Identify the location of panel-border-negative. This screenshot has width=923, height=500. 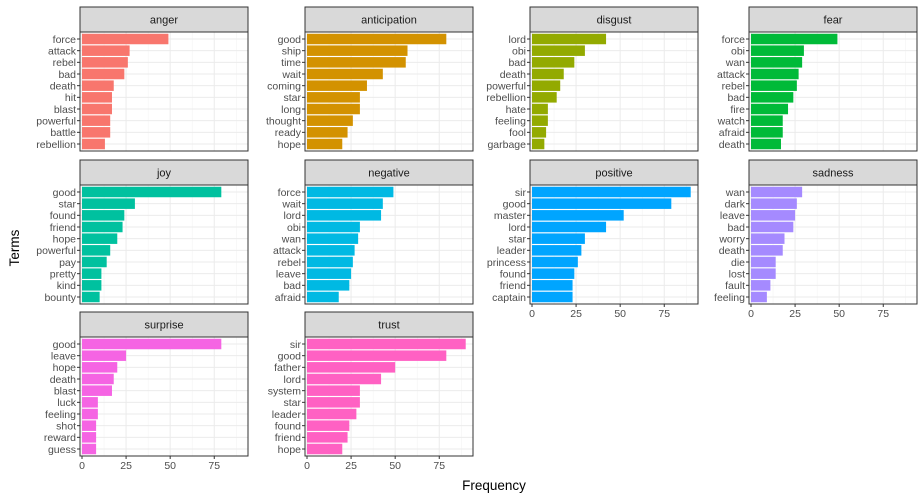
(389, 244).